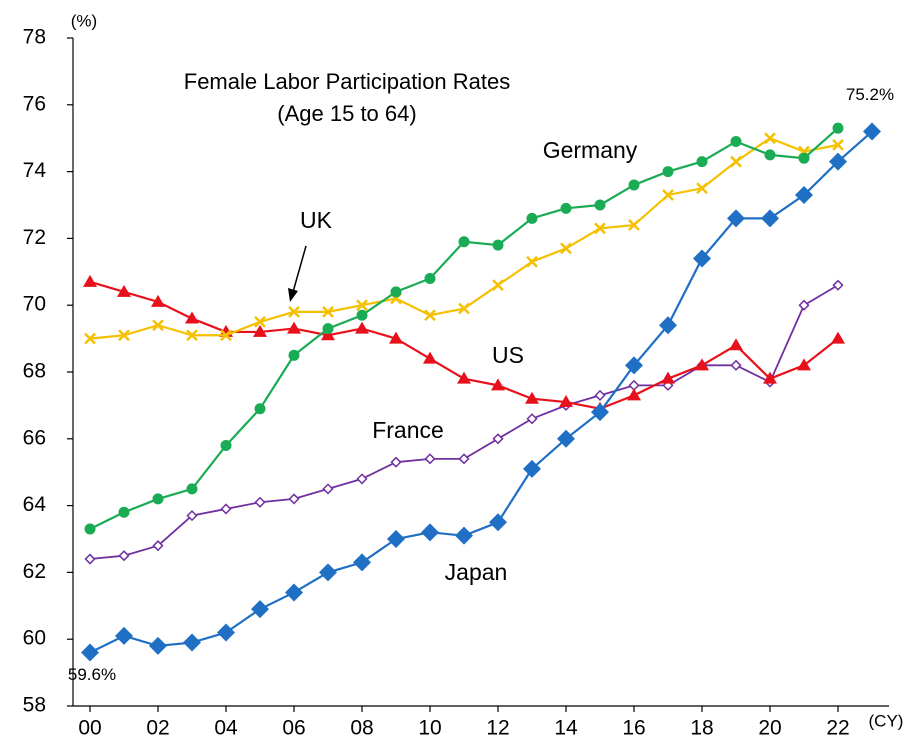 The width and height of the screenshot is (910, 743). Describe the element at coordinates (361, 728) in the screenshot. I see `x-tick-label: 08` at that location.